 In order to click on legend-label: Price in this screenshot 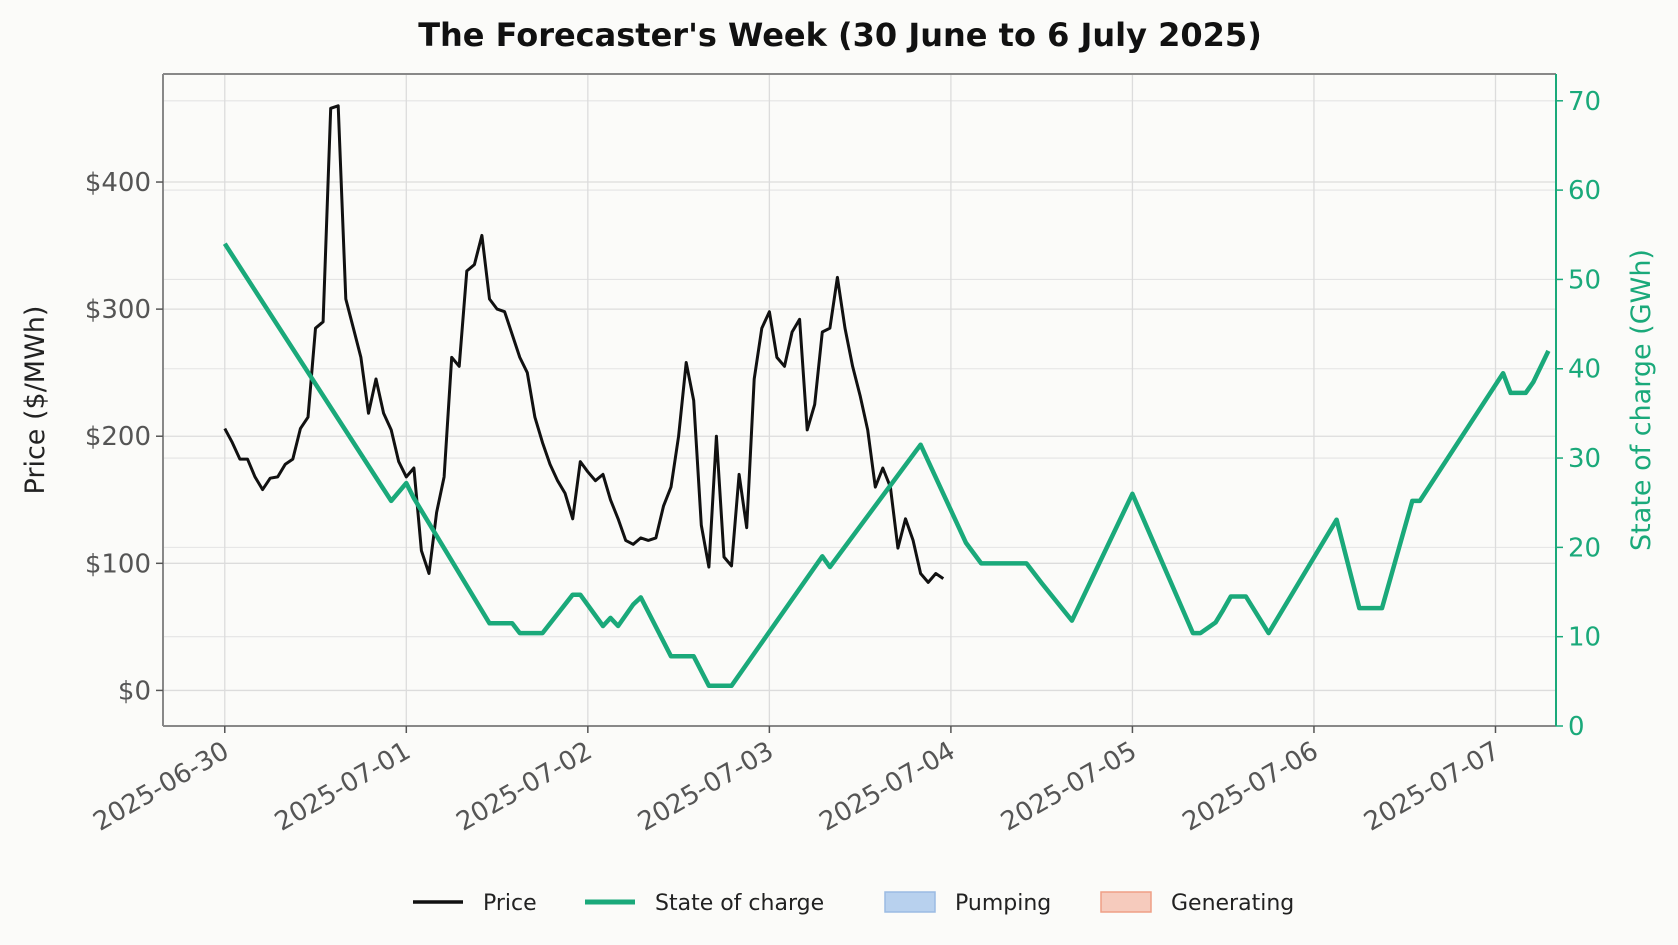, I will do `click(510, 903)`.